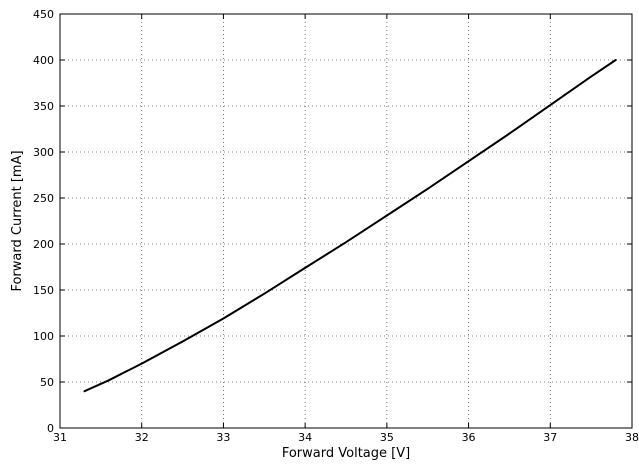 Image resolution: width=639 pixels, height=466 pixels. Describe the element at coordinates (346, 437) in the screenshot. I see `x-tick-labels: 31 32 33 34 35 36 37 38` at that location.